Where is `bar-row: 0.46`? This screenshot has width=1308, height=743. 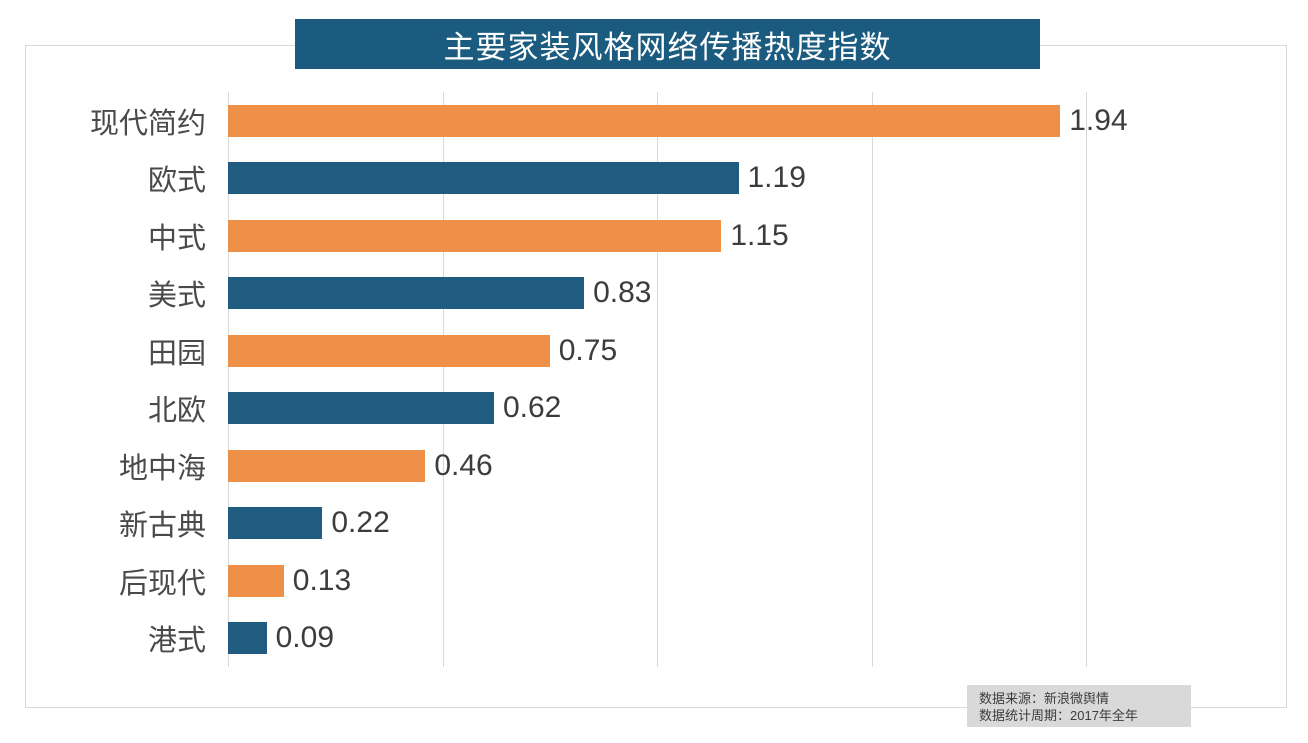
bar-row: 0.46 is located at coordinates (768, 466).